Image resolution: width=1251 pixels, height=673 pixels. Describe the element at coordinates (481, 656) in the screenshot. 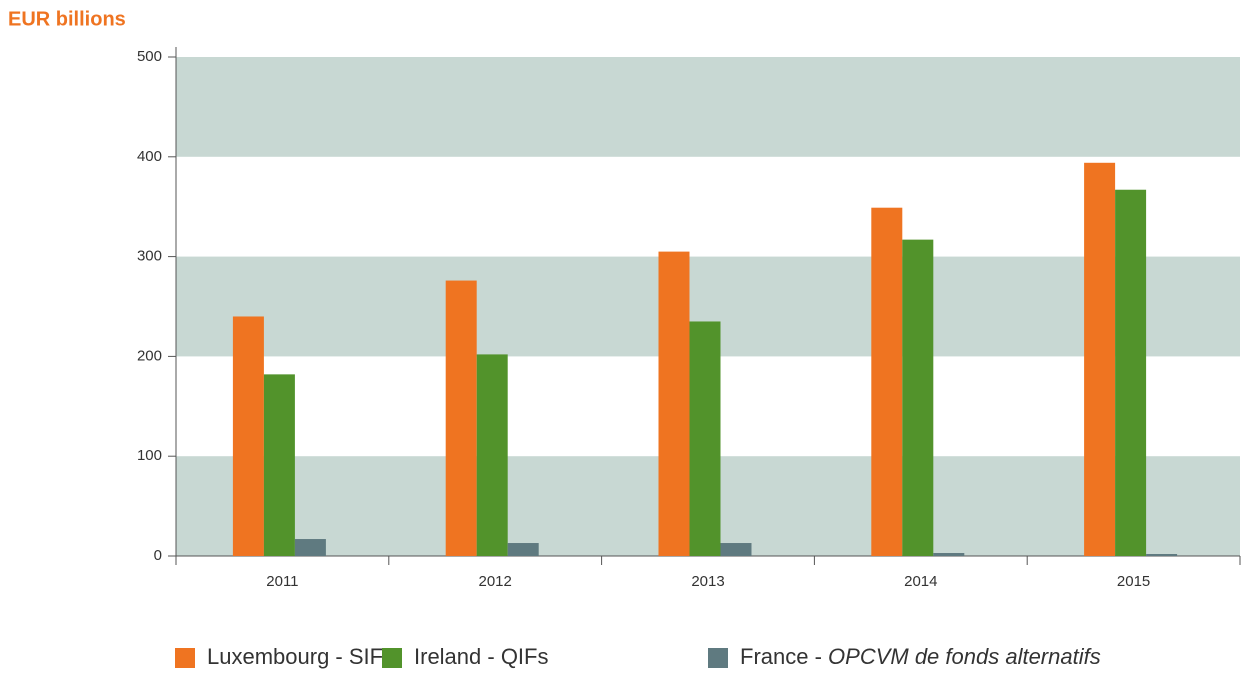

I see `legend-label: Ireland - QIFs` at that location.